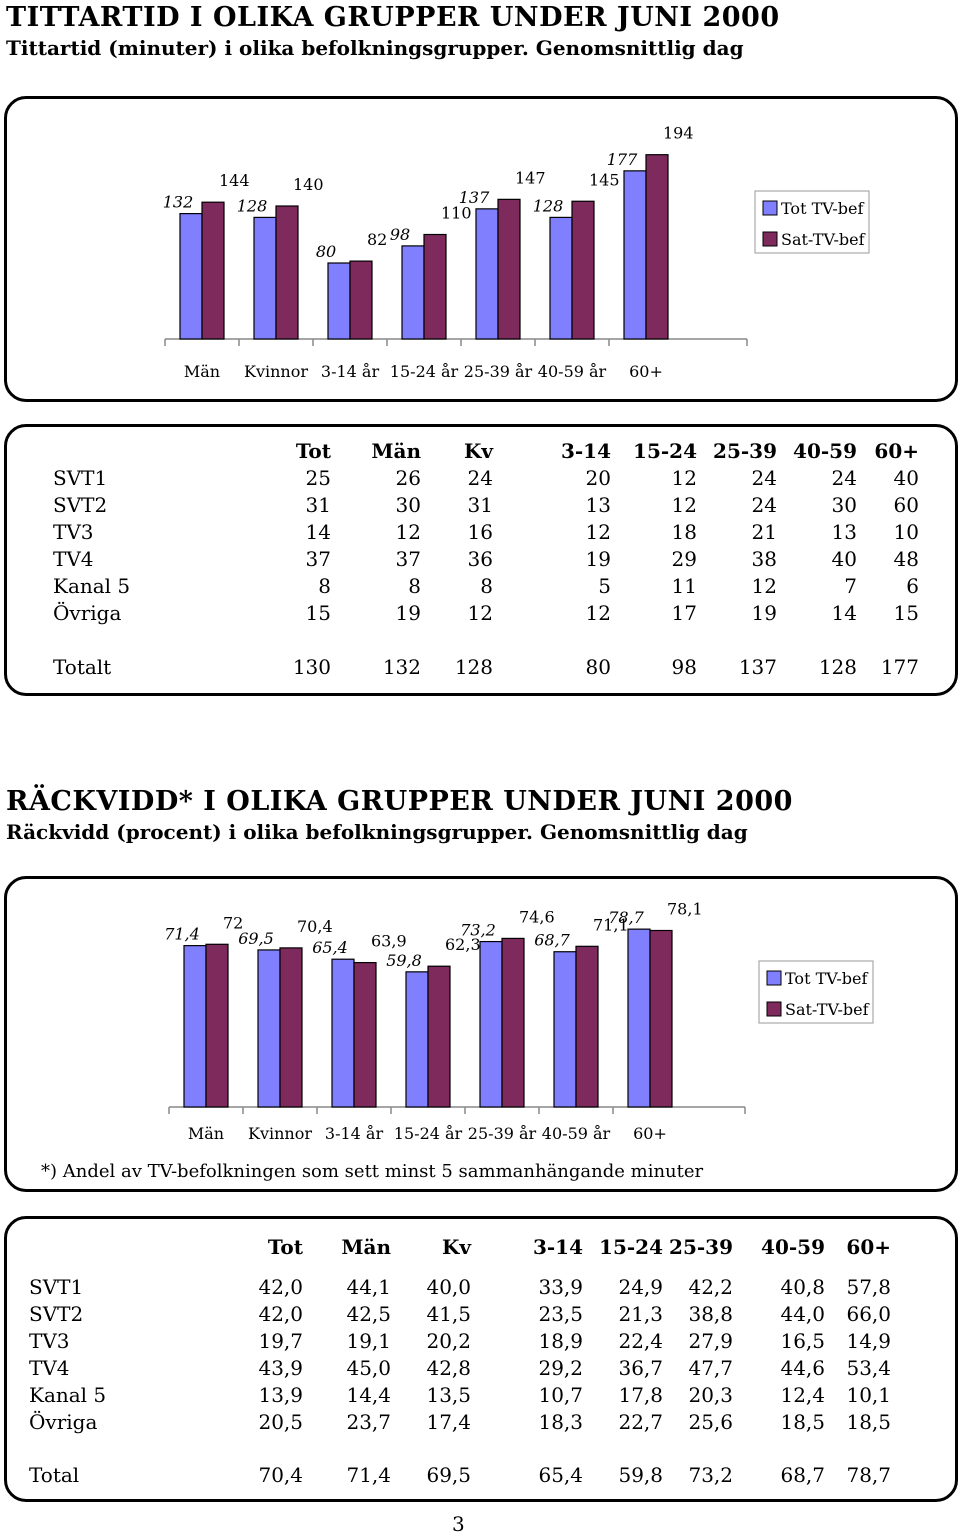  What do you see at coordinates (802, 1314) in the screenshot?
I see `table-cell: 44,0` at bounding box center [802, 1314].